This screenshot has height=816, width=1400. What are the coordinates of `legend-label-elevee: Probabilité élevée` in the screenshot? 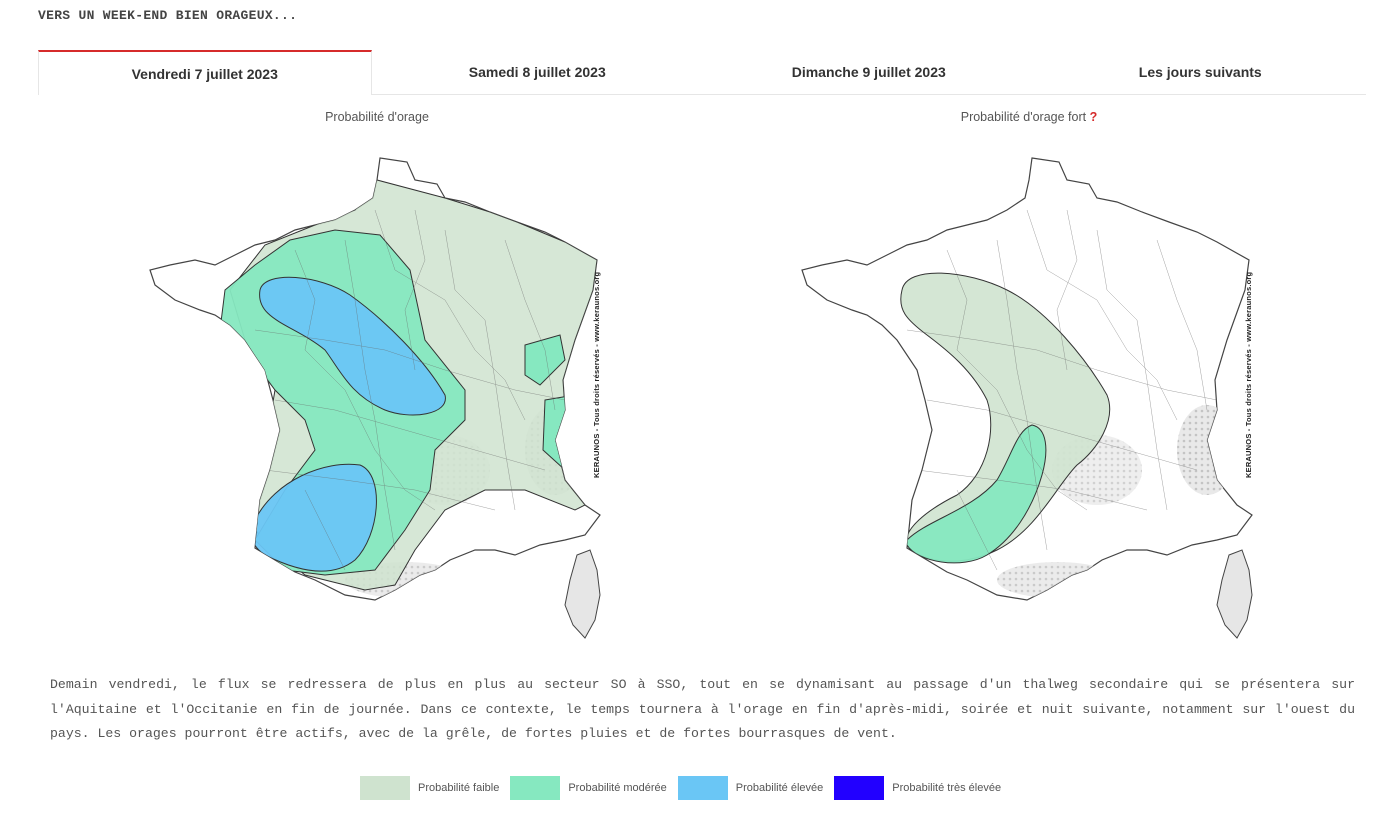 It's located at (779, 788).